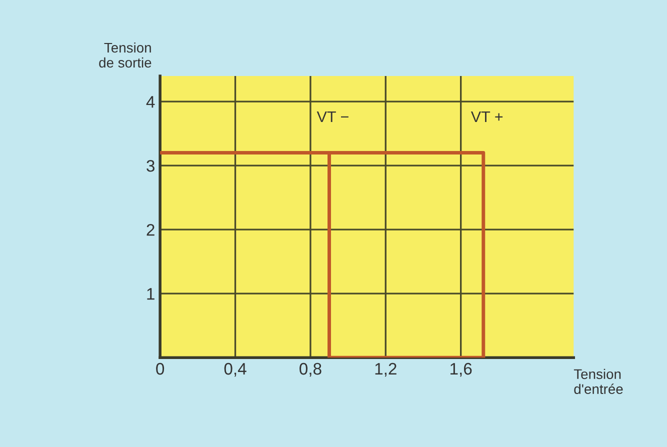  I want to click on x-tick-label: 0,8, so click(311, 369).